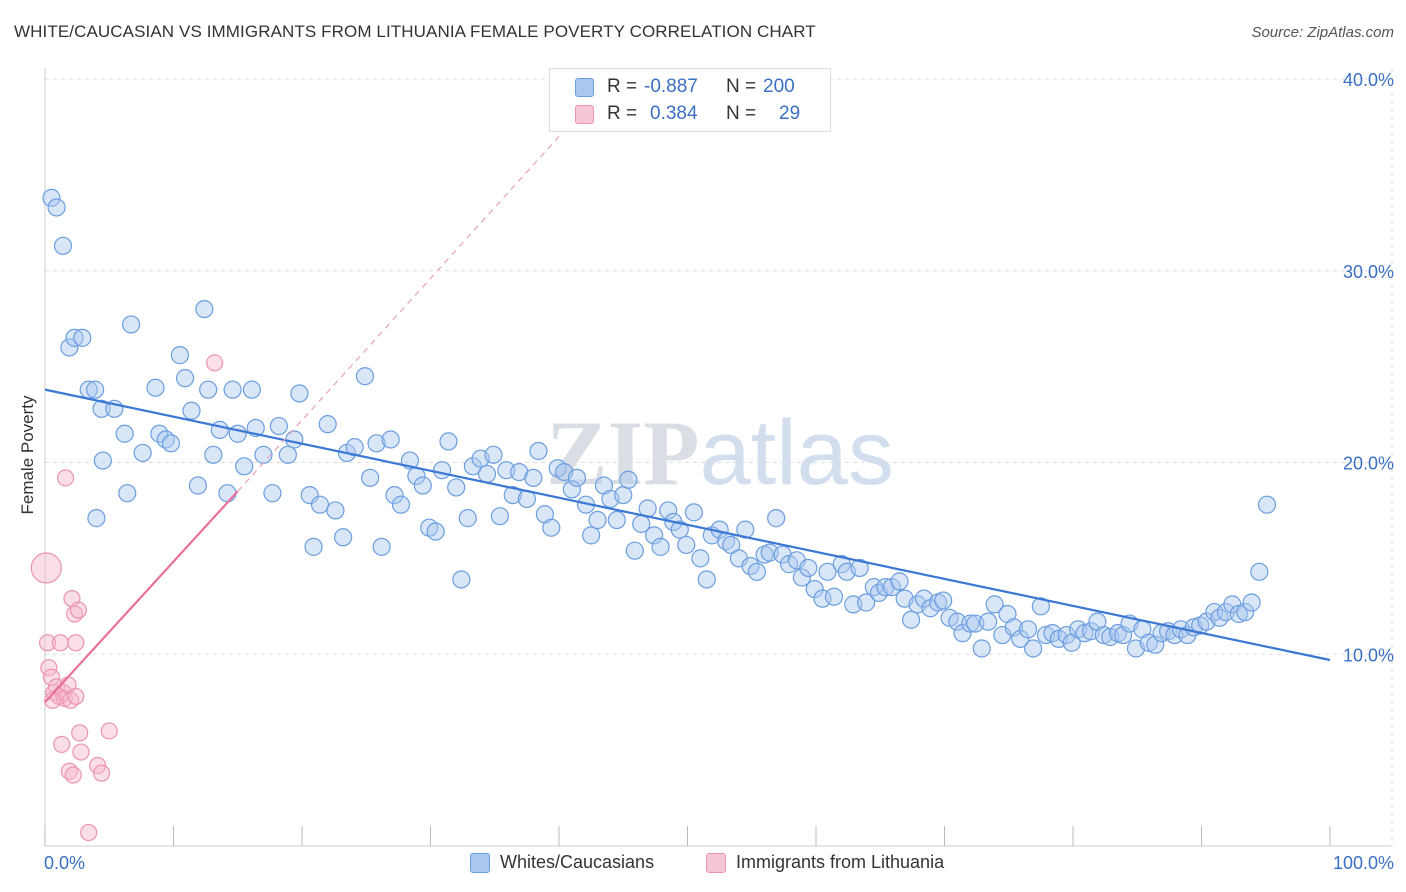  What do you see at coordinates (1368, 464) in the screenshot?
I see `y-tick-label: 20.0%` at bounding box center [1368, 464].